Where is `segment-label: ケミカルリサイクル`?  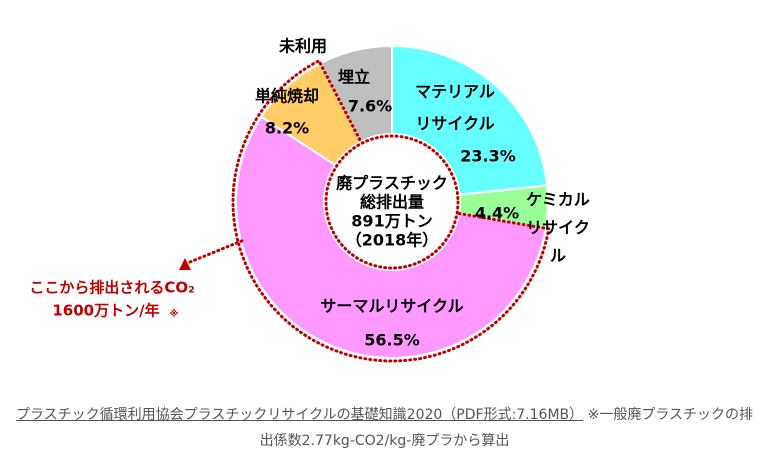 segment-label: ケミカルリサイクル is located at coordinates (558, 227).